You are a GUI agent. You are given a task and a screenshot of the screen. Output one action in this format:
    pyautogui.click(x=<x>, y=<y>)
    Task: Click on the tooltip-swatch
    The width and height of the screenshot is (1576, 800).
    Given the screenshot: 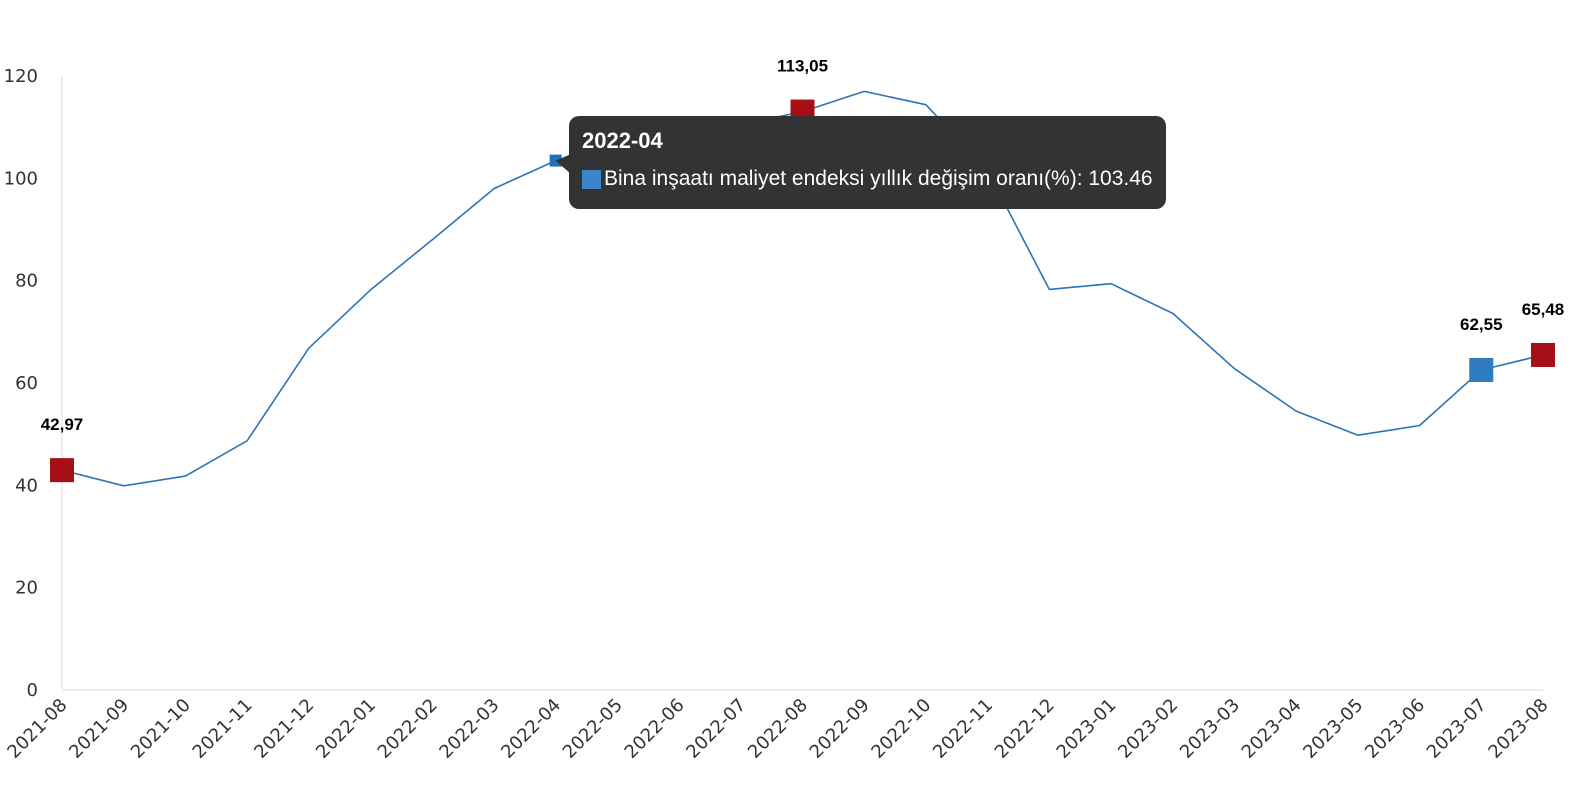 What is the action you would take?
    pyautogui.click(x=591, y=179)
    